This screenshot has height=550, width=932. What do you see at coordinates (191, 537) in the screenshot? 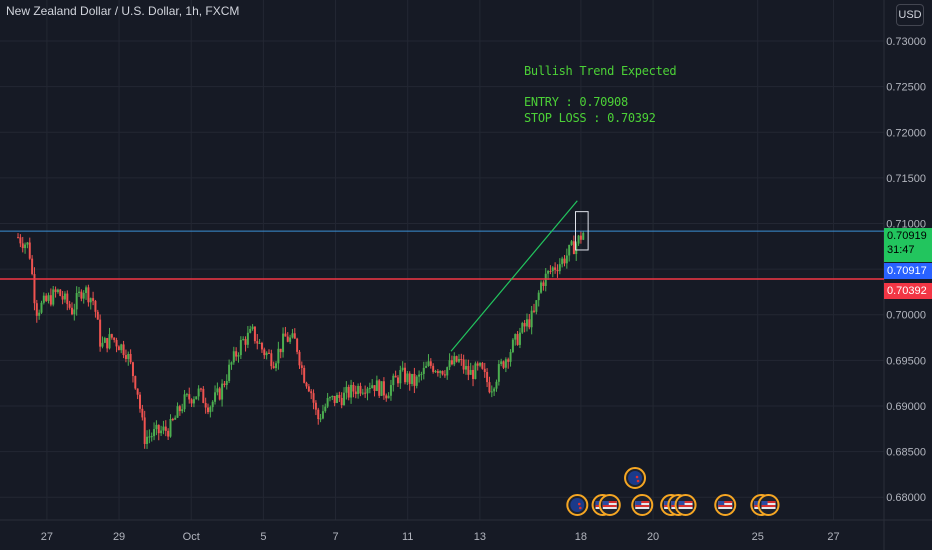
I see `x-tick-label: Oct` at bounding box center [191, 537].